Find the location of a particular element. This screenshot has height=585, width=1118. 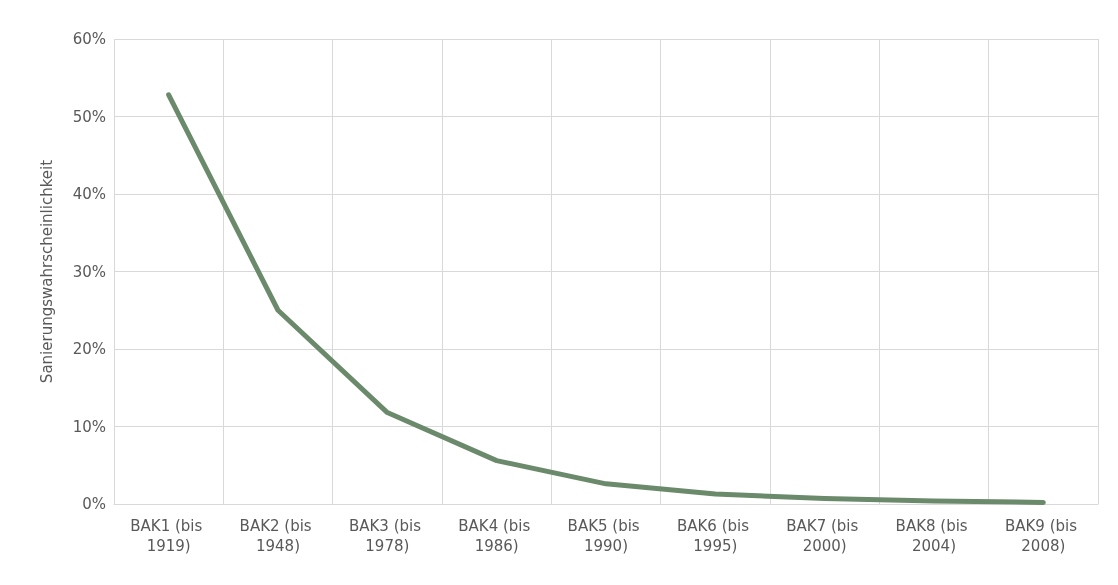

x-tick-label: BAK3 (bis 1978) is located at coordinates (387, 536).